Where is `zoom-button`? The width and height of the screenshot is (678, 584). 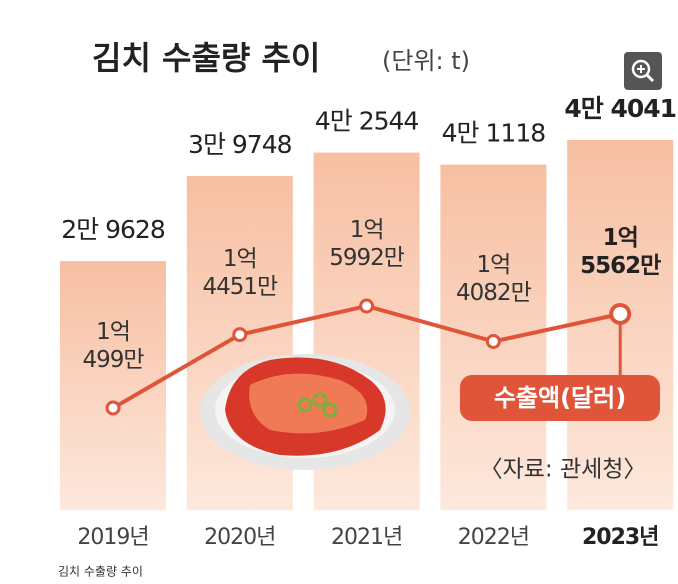
zoom-button is located at coordinates (643, 71).